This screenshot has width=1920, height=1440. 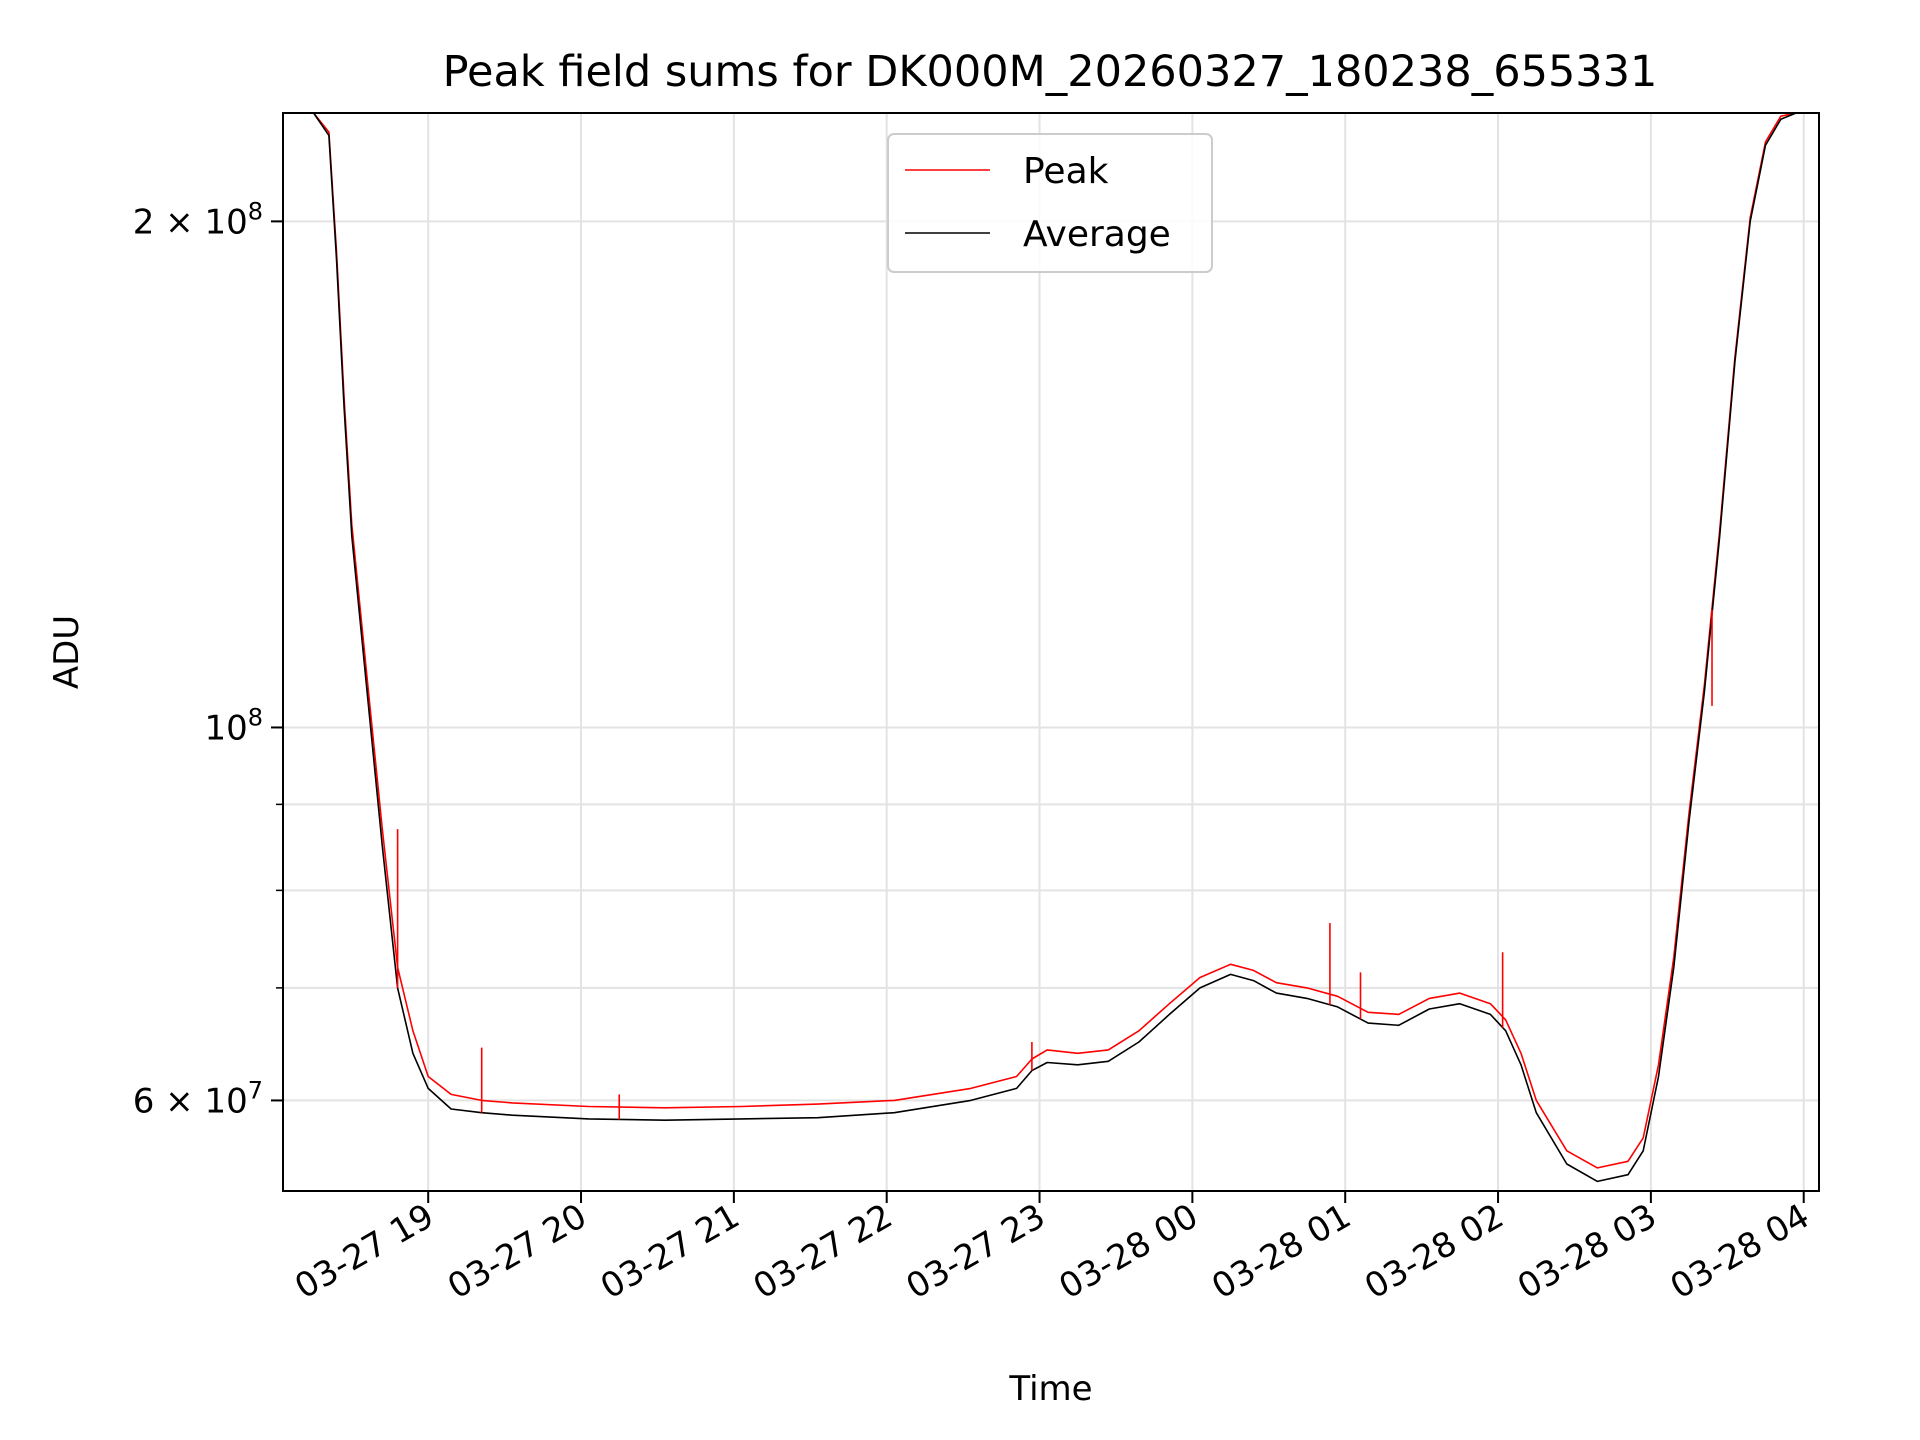 I want to click on legend-peak-label: Peak, so click(x=1066, y=171).